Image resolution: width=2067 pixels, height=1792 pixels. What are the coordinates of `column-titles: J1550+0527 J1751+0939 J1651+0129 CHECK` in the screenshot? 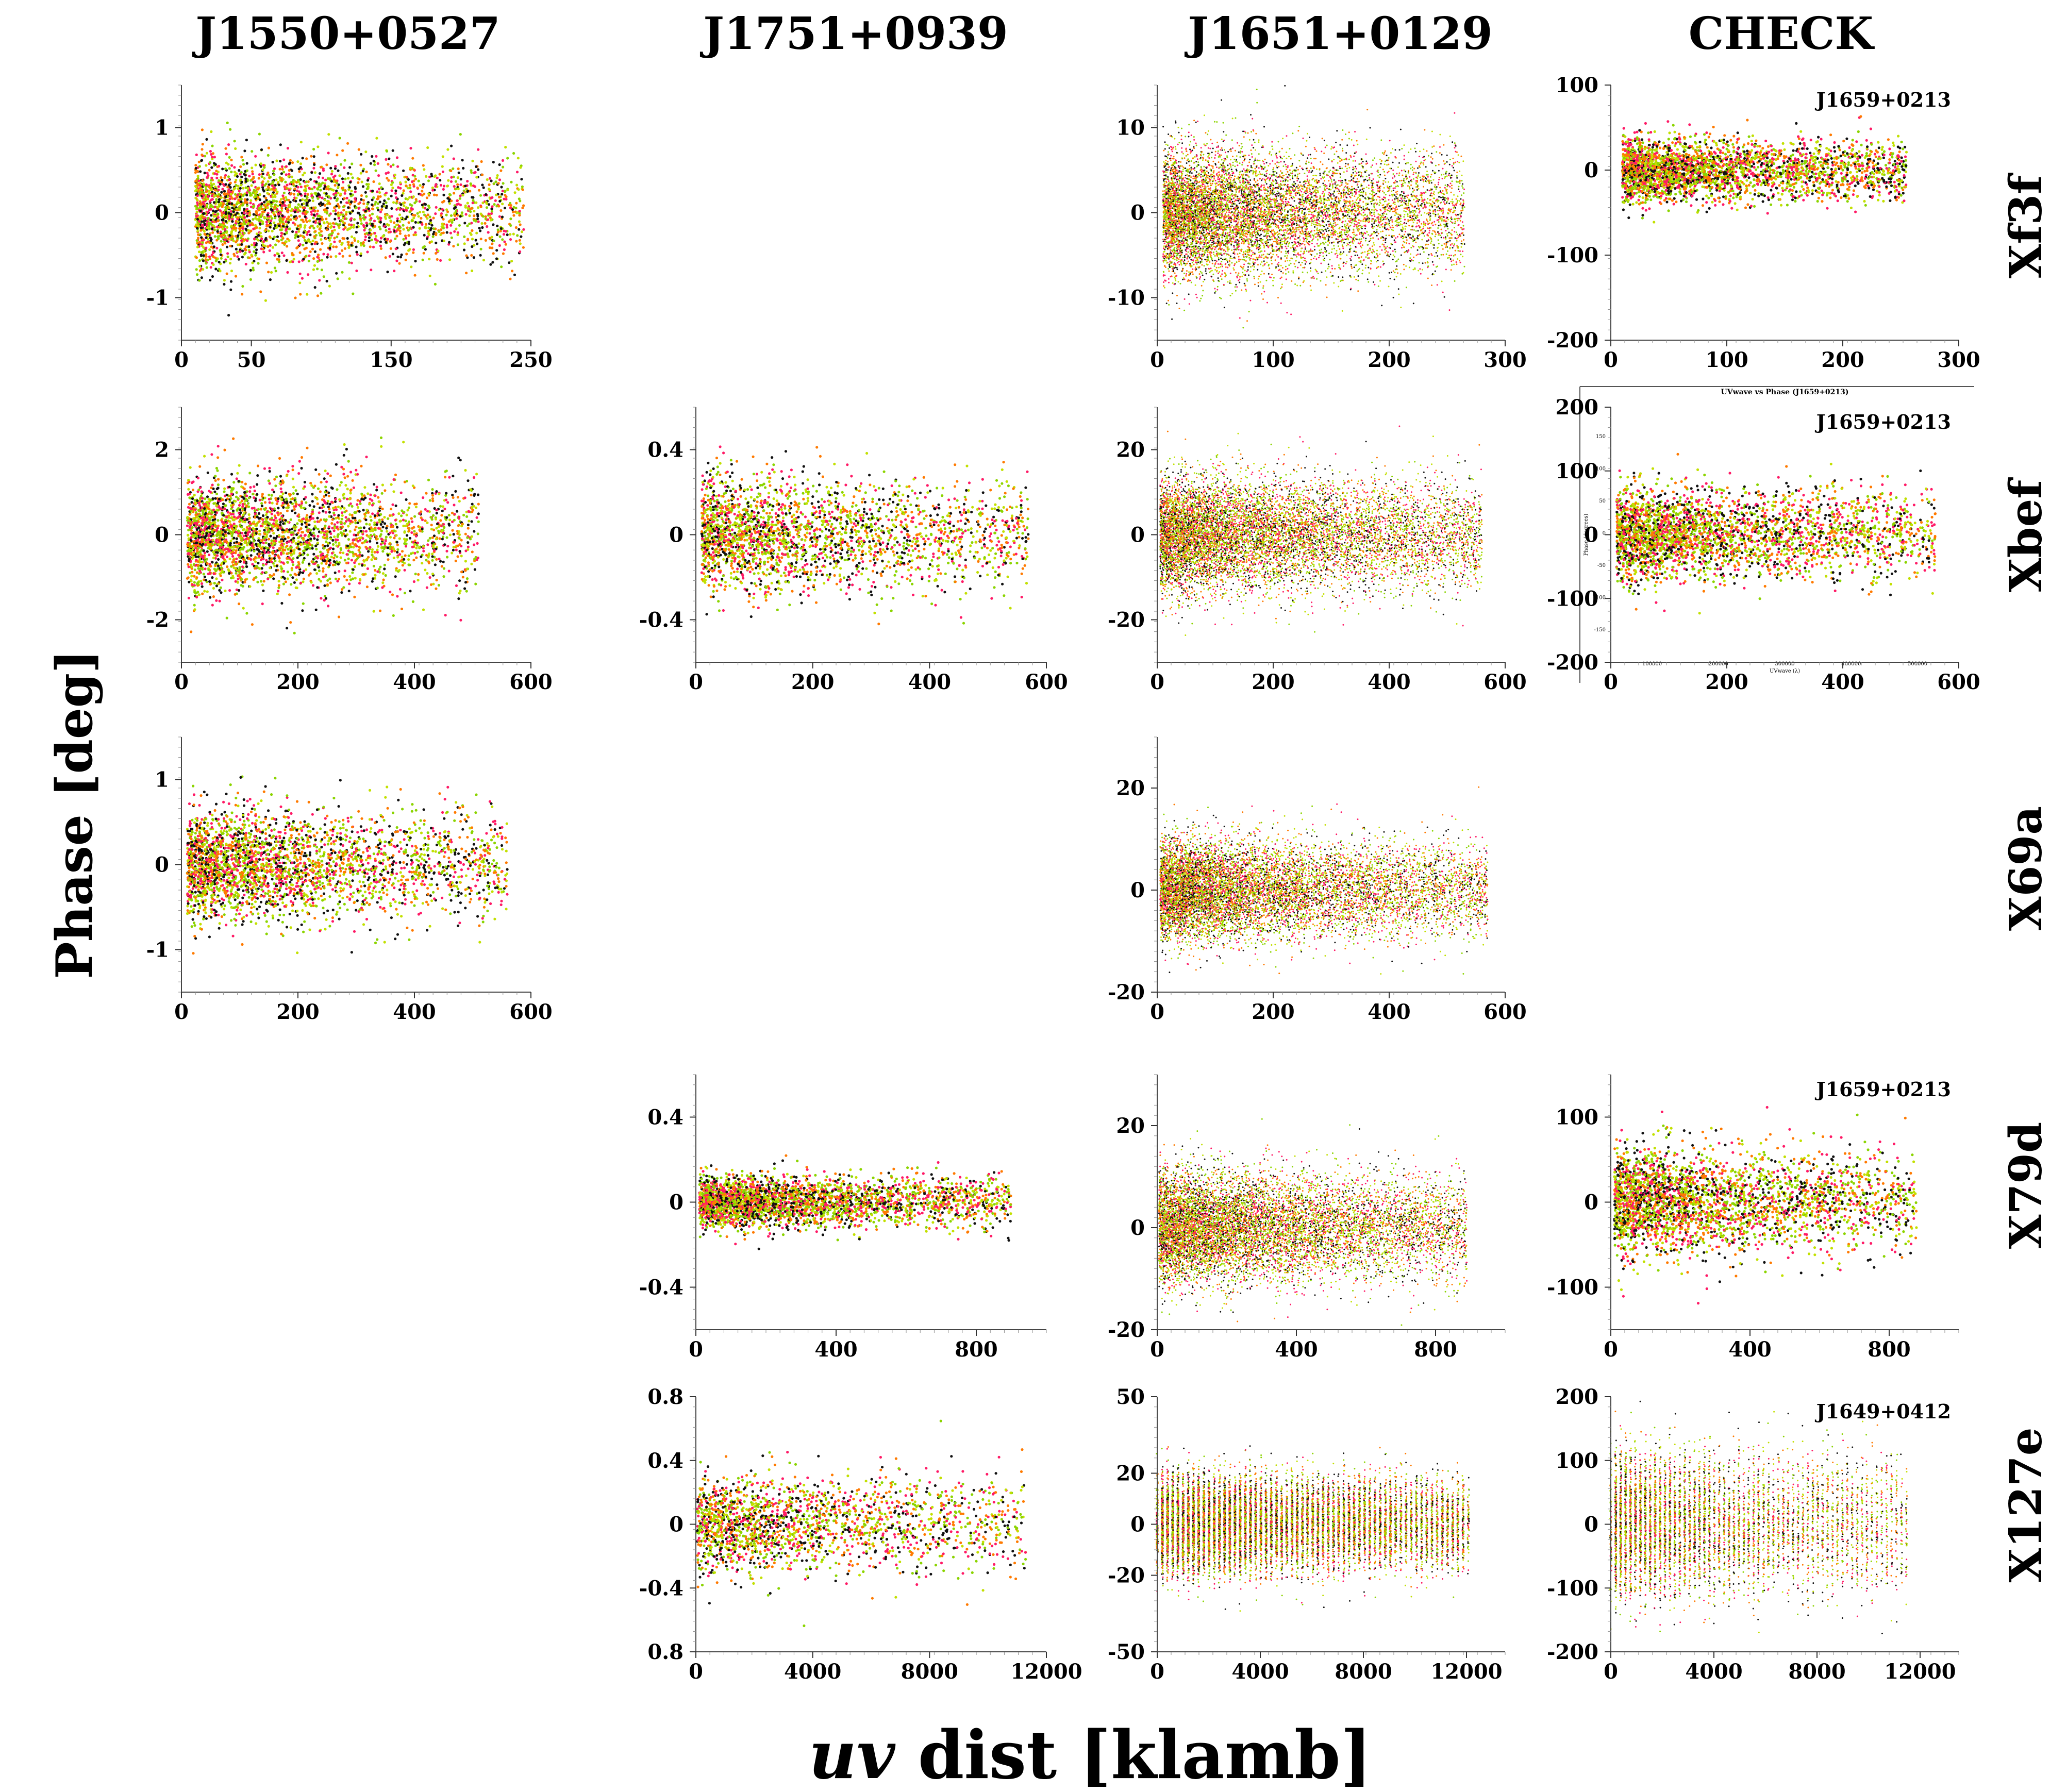 It's located at (1033, 34).